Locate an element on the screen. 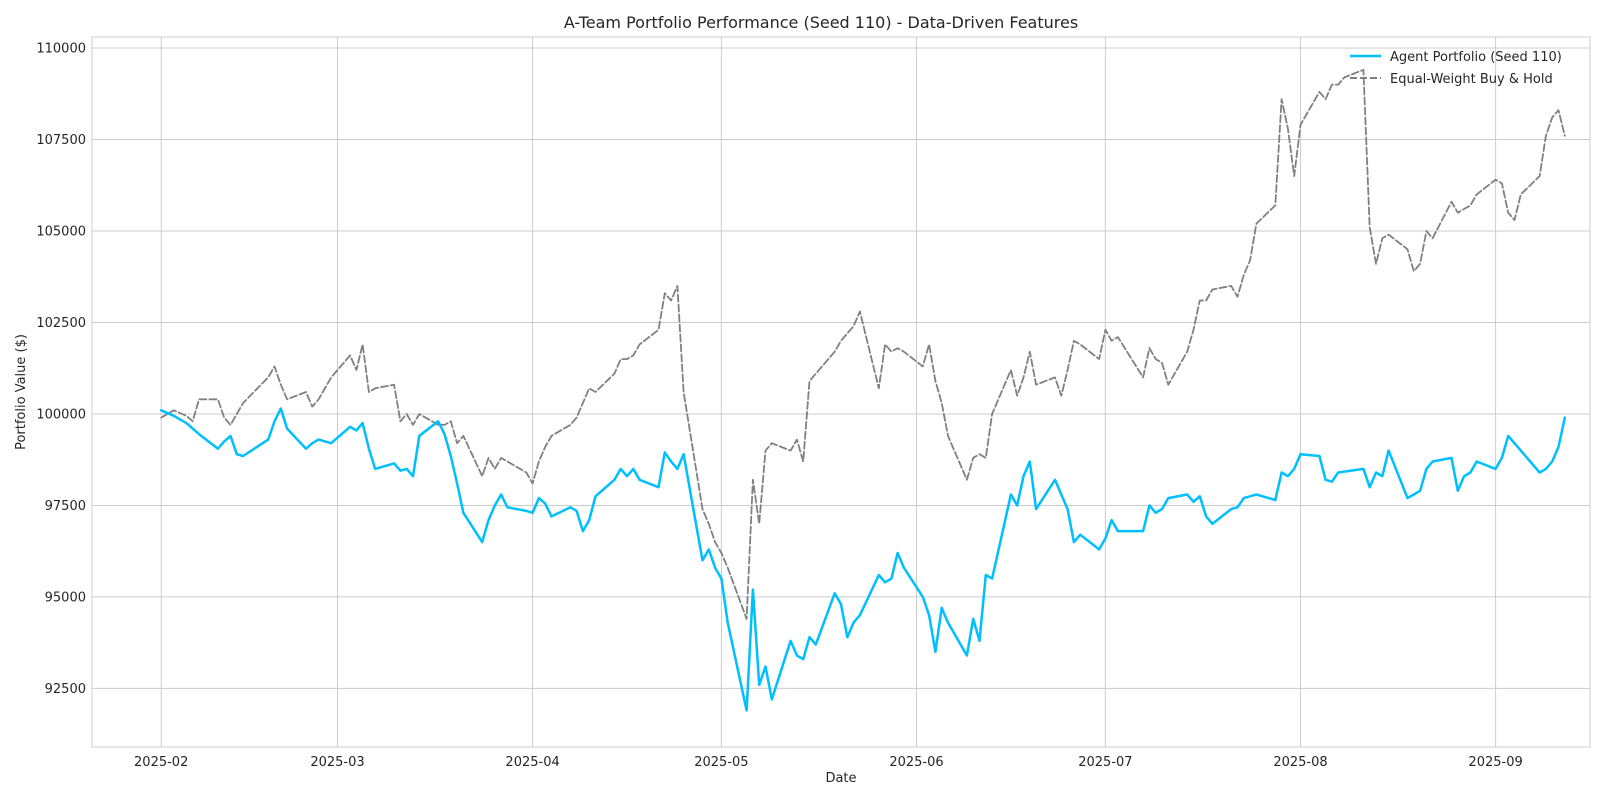  y-tick-label: 95000 is located at coordinates (65, 597).